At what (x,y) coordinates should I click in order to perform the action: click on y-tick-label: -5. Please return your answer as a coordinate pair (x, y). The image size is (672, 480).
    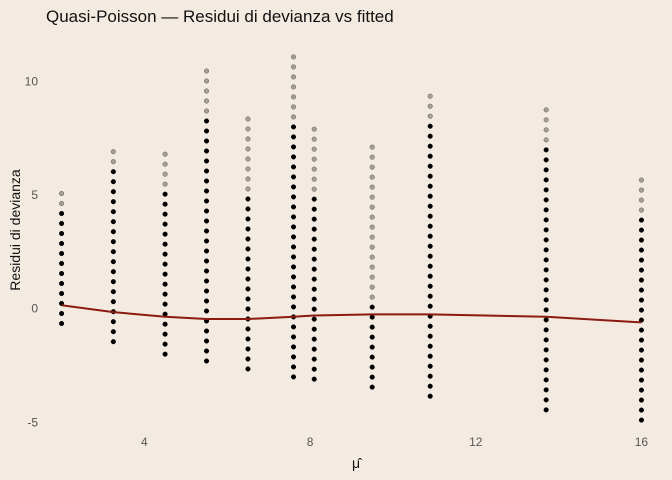
    Looking at the image, I should click on (32, 422).